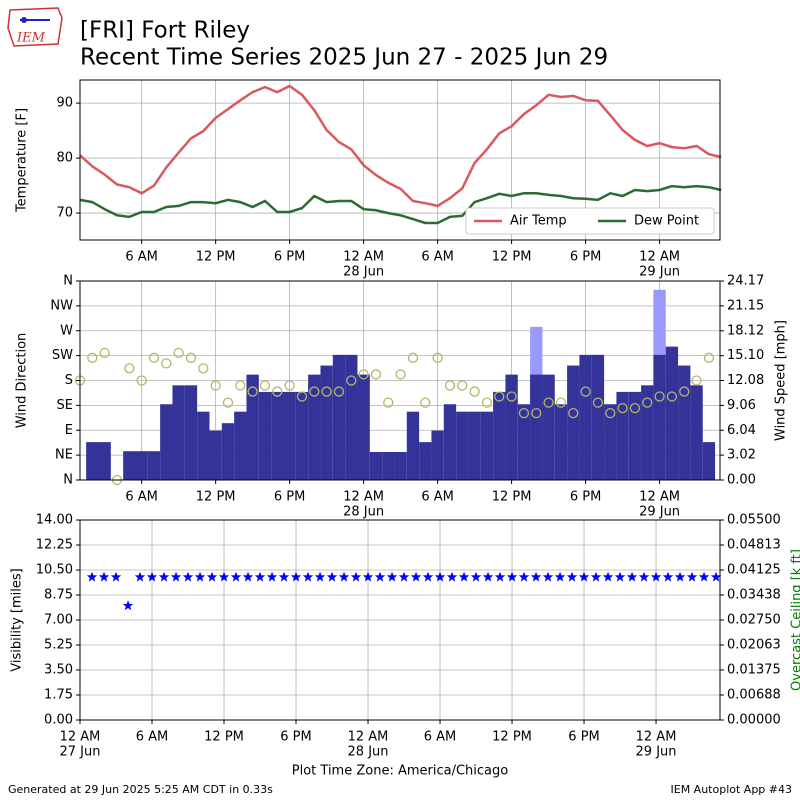 The height and width of the screenshot is (800, 800). Describe the element at coordinates (754, 645) in the screenshot. I see `y2-tick-label: 0.02063` at that location.